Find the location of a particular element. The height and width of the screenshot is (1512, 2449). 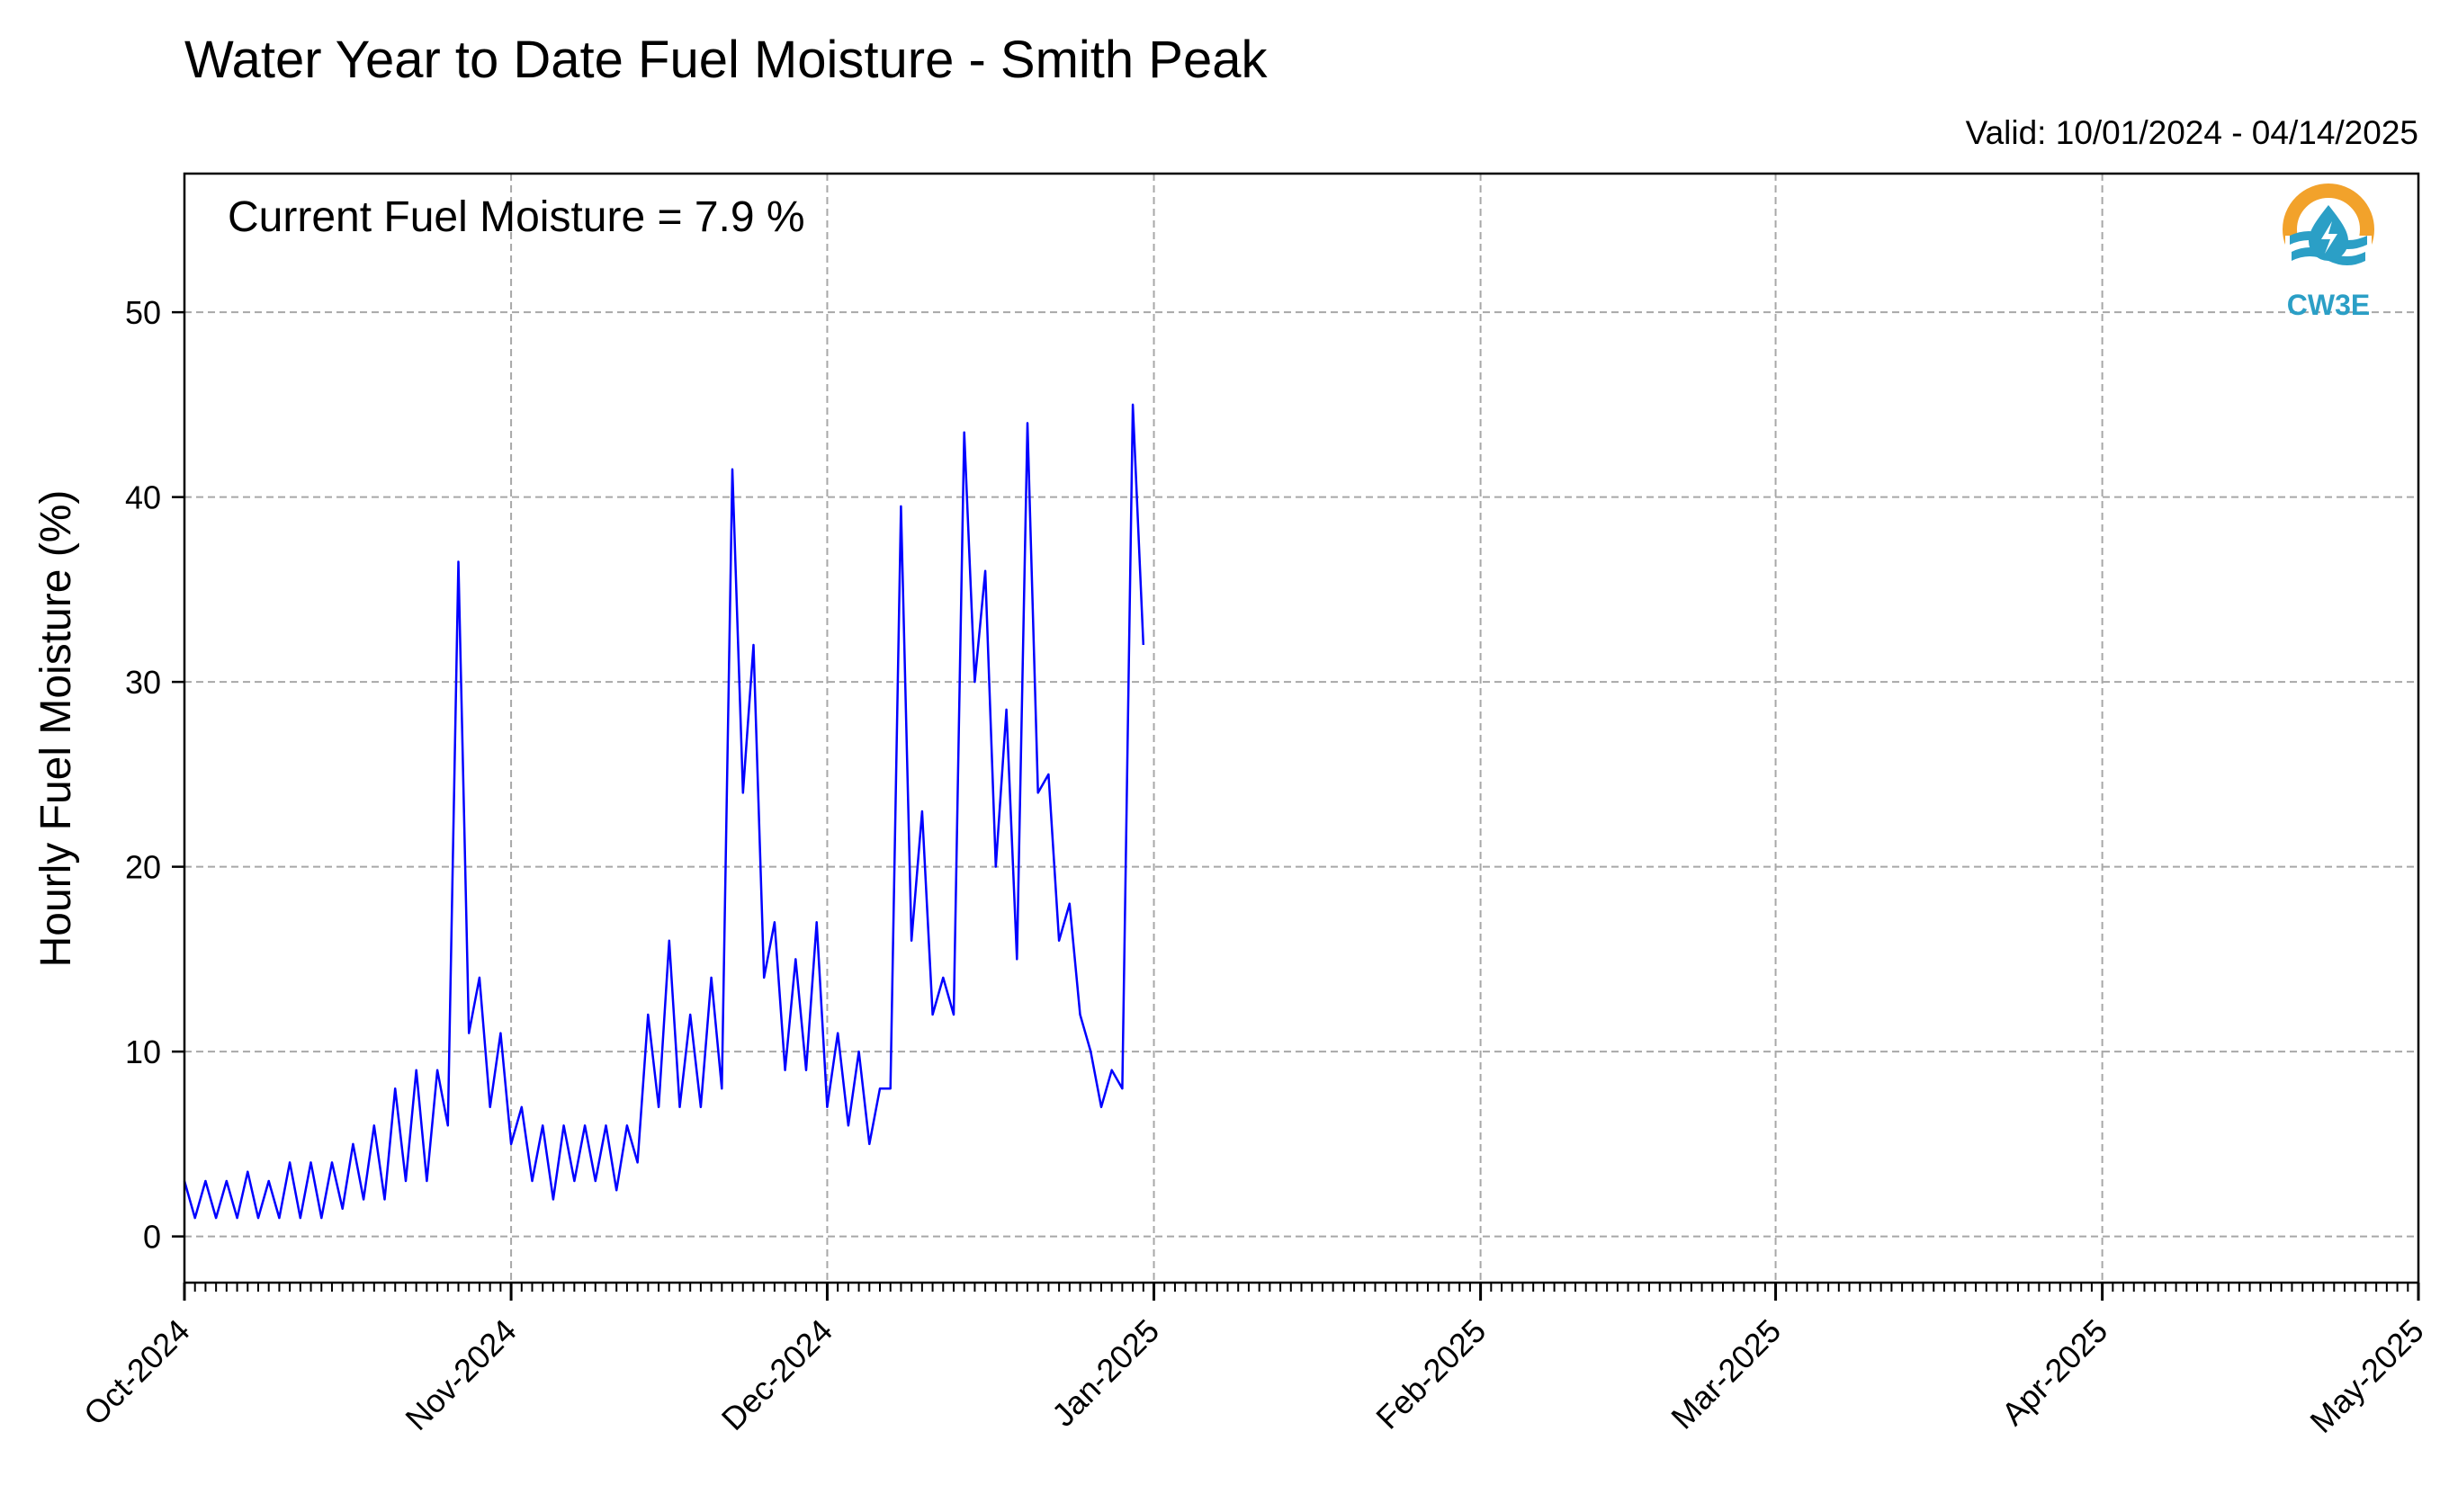

current-moisture-annotation: Current Fuel Moisture = 7.9 % is located at coordinates (516, 217).